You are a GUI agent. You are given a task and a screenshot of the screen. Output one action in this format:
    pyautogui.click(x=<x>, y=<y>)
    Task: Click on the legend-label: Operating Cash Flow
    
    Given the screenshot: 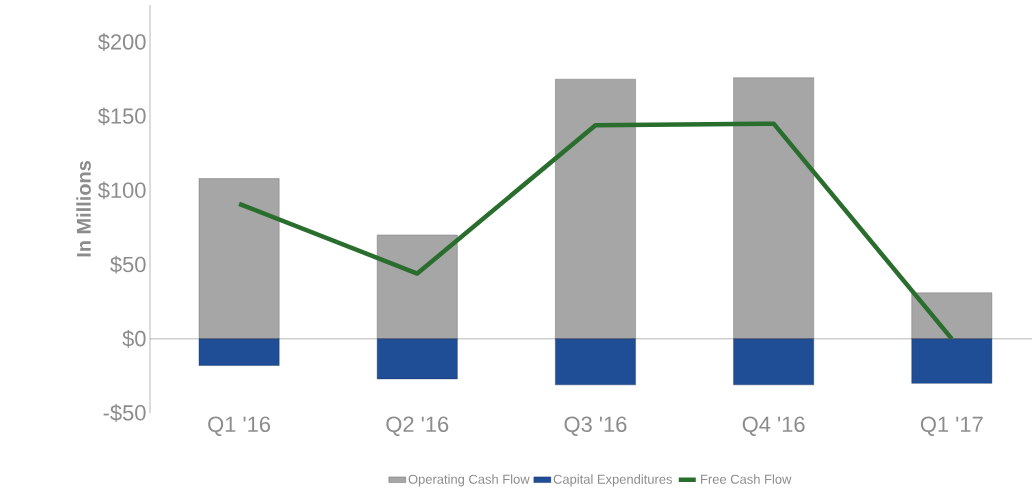 What is the action you would take?
    pyautogui.click(x=469, y=480)
    